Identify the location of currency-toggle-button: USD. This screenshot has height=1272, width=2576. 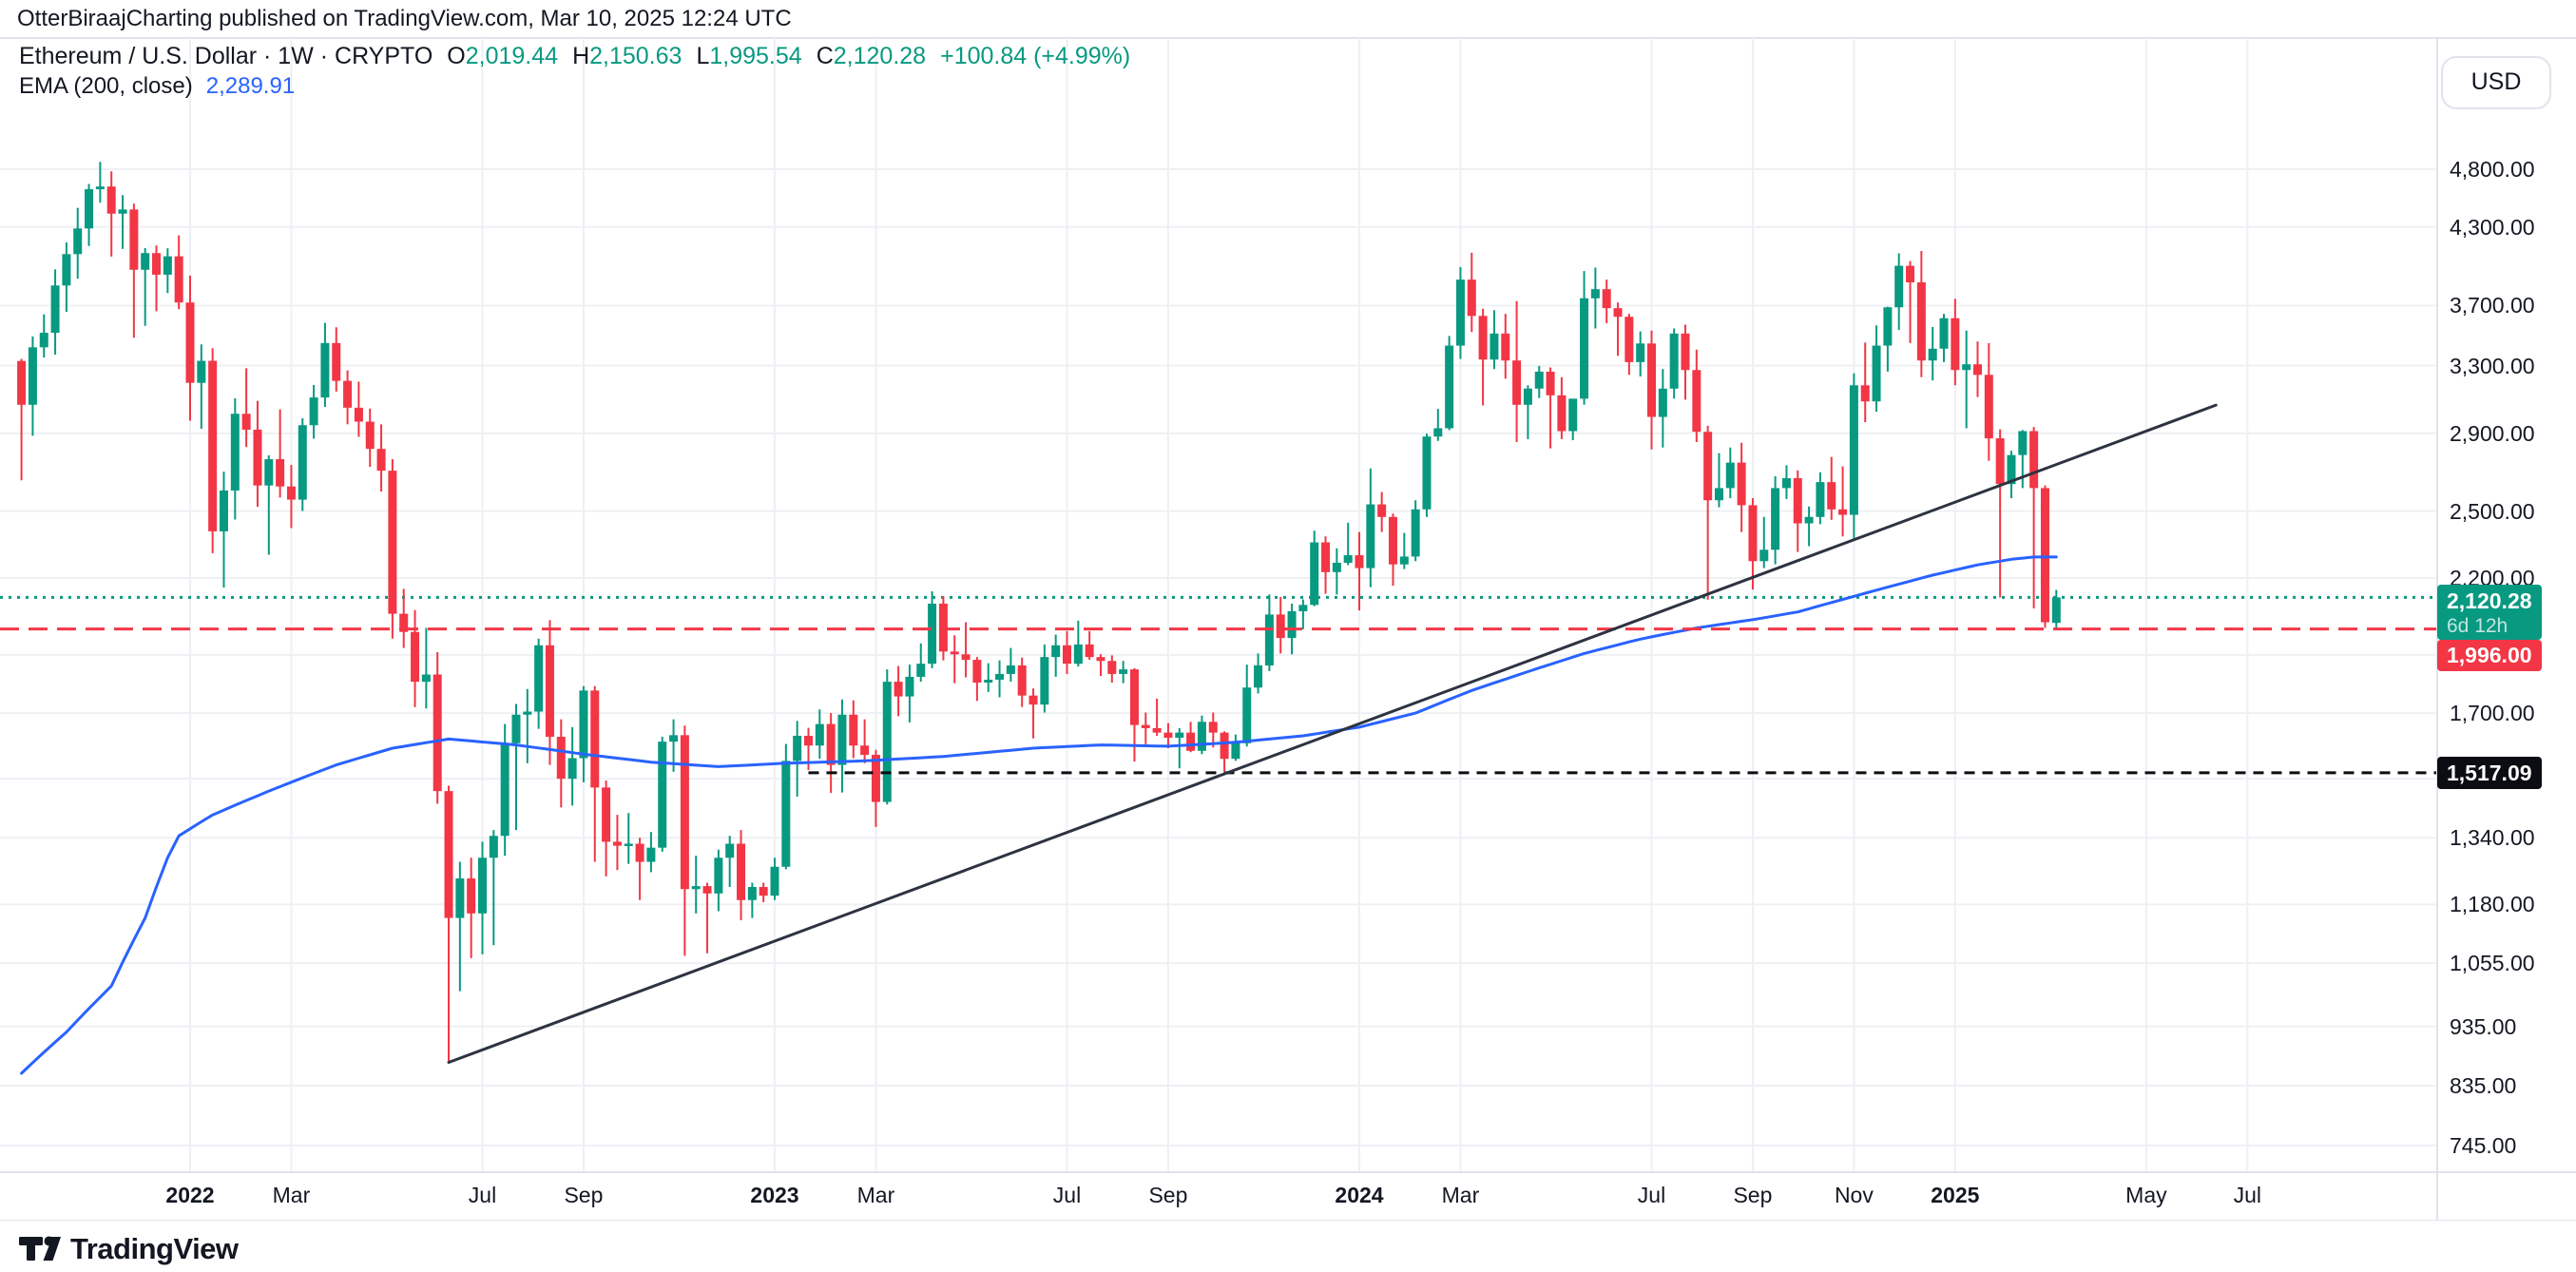
(2496, 82).